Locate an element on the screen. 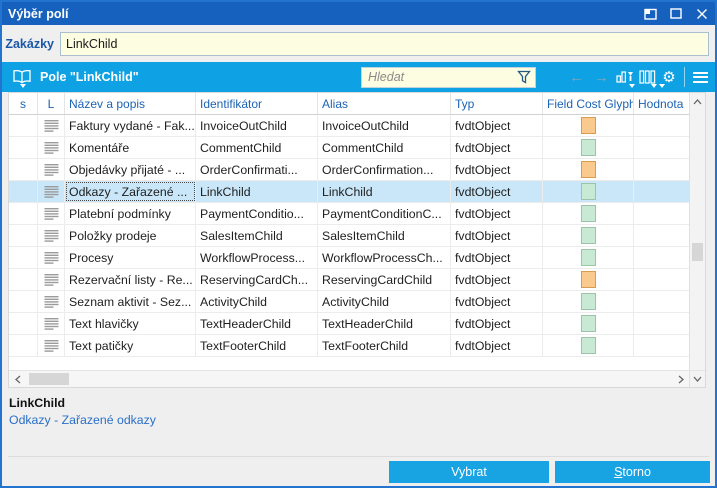 The height and width of the screenshot is (488, 717). pin-icon is located at coordinates (650, 14).